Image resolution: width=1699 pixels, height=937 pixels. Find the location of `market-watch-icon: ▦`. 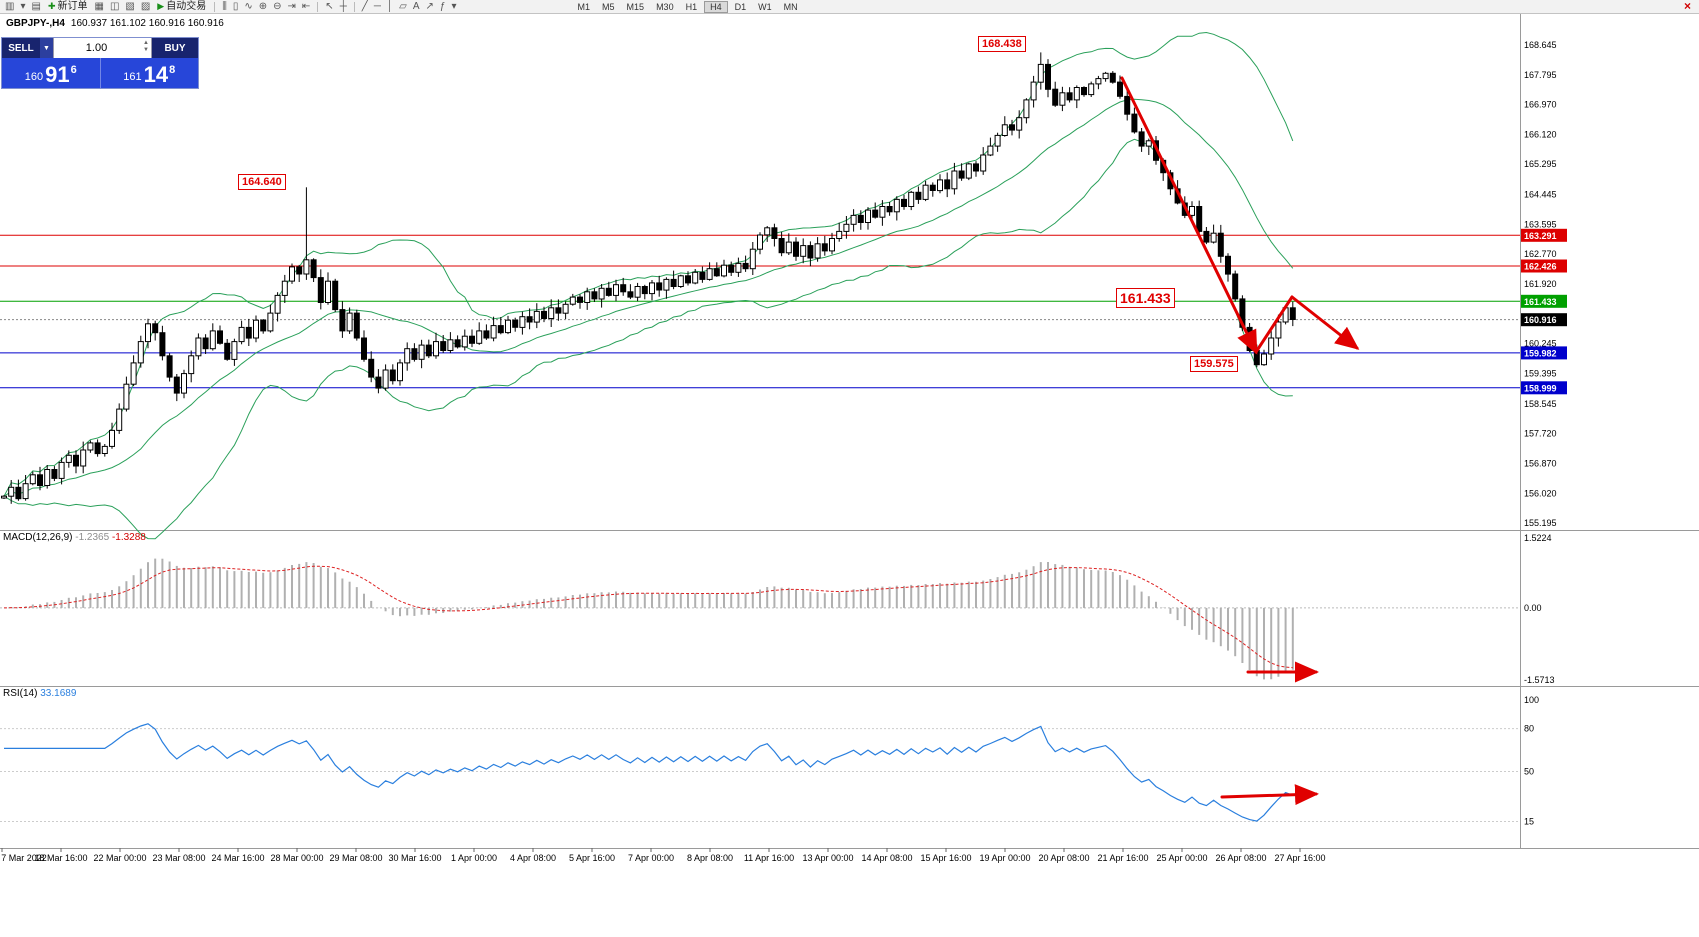

market-watch-icon: ▦ is located at coordinates (98, 6).